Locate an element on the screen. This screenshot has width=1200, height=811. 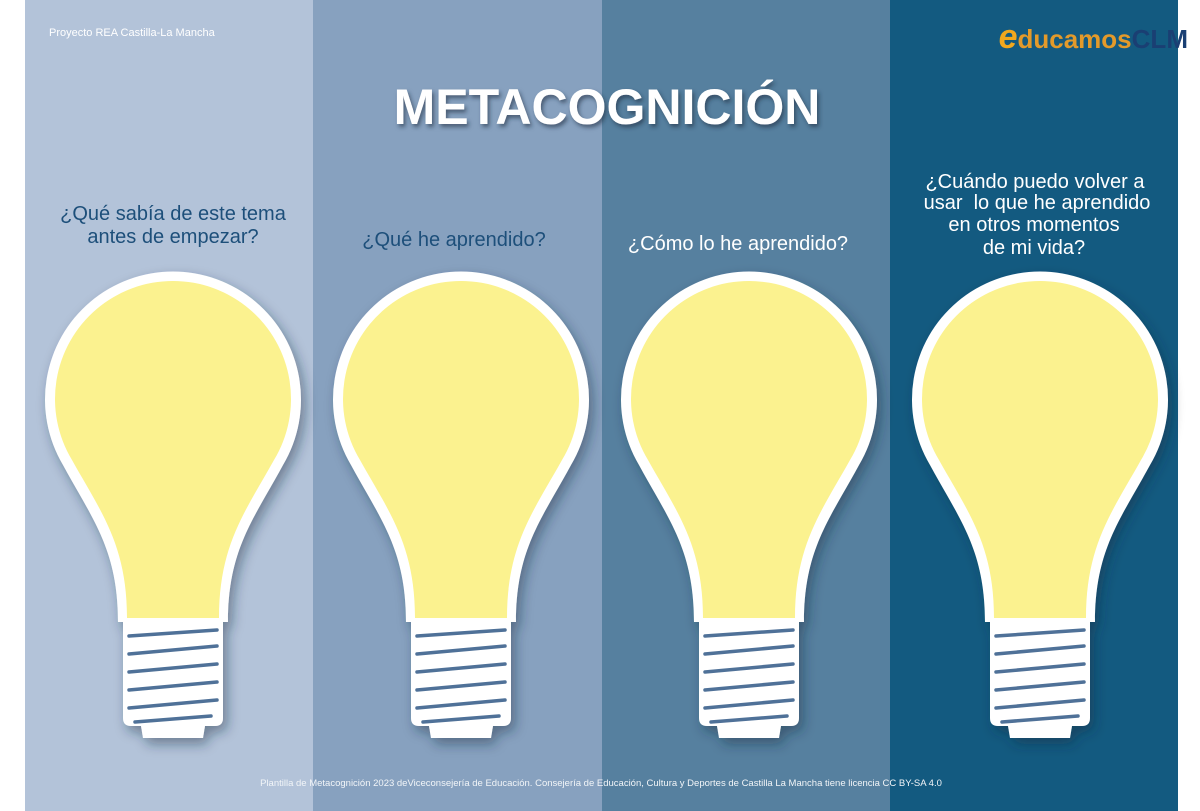
logo: educamosCLM is located at coordinates (1074, 37).